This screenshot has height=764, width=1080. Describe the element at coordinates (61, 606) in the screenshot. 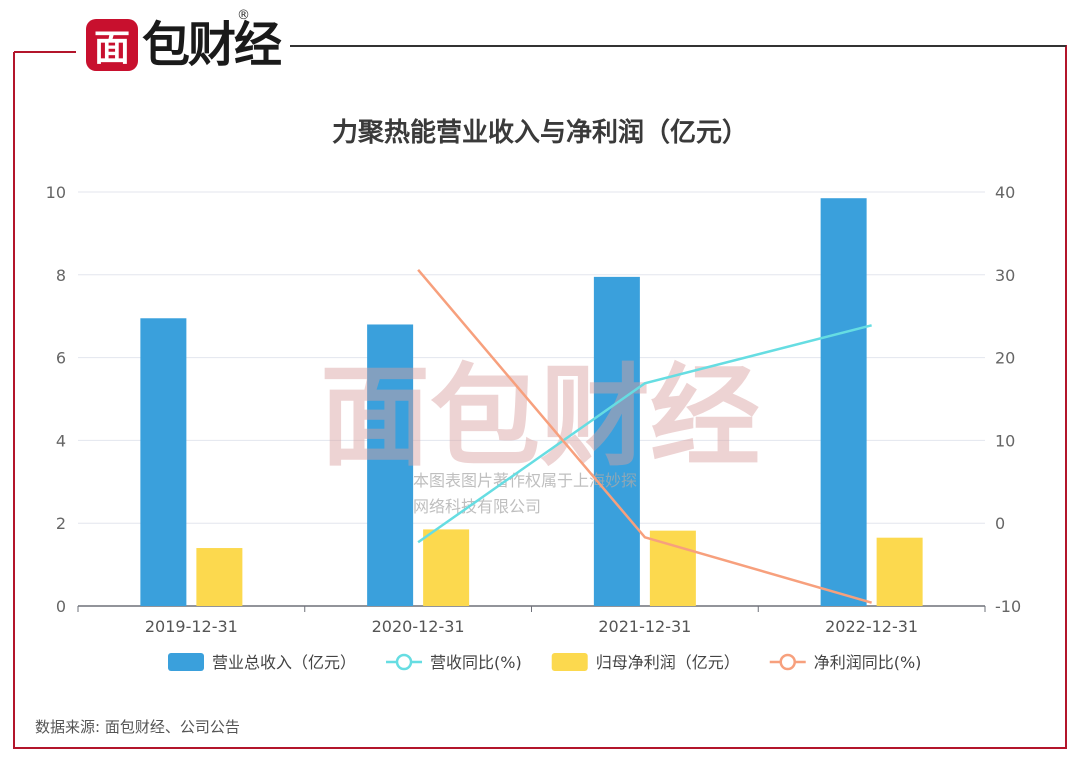

I see `y-left-tick-label: 0` at that location.